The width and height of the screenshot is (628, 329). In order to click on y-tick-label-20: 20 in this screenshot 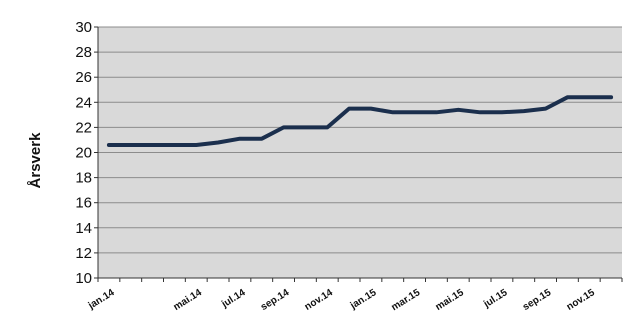, I will do `click(83, 153)`.